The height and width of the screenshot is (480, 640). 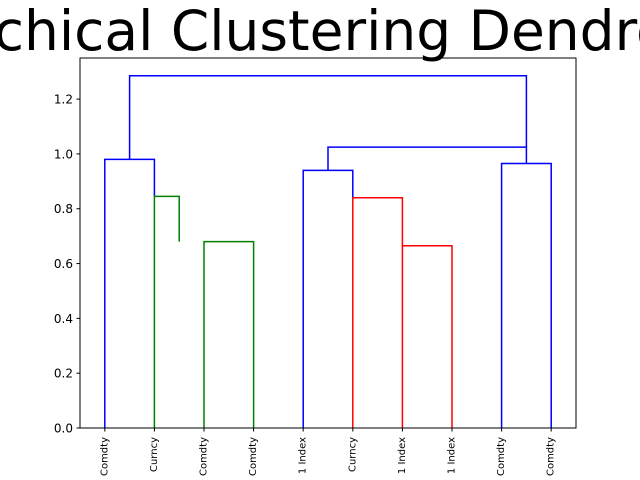 What do you see at coordinates (63, 374) in the screenshot?
I see `y-tick-label-1: 0.2` at bounding box center [63, 374].